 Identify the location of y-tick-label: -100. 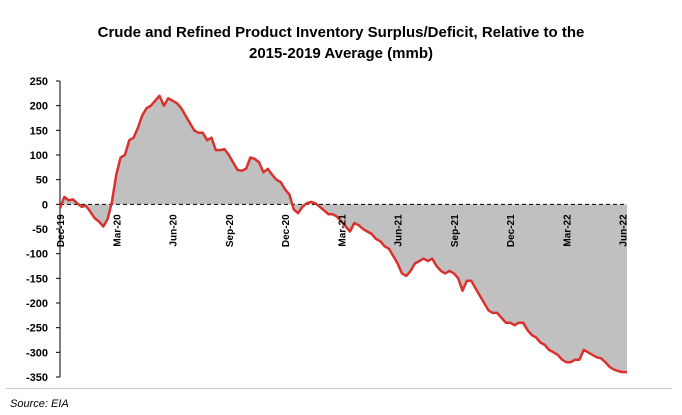
(37, 255).